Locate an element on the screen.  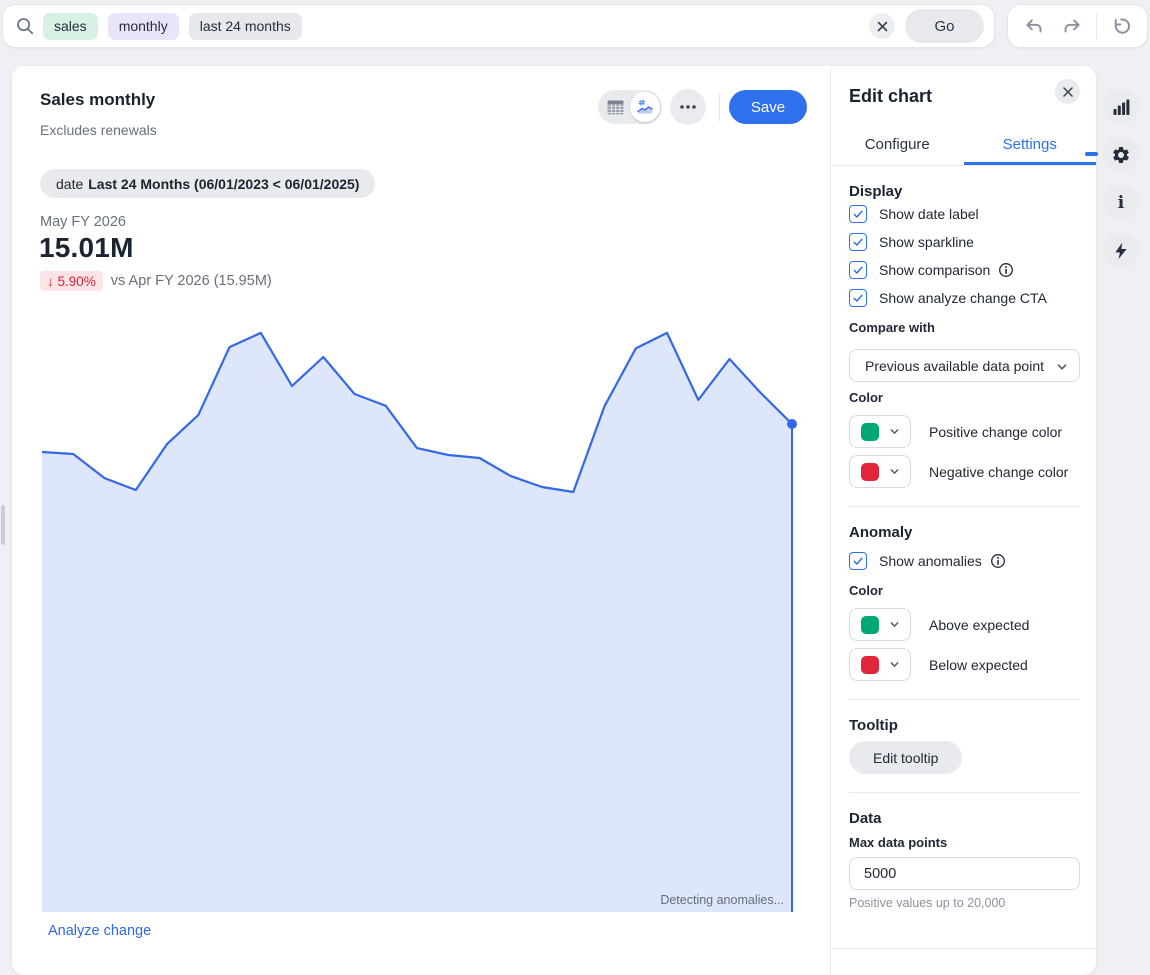
search-tag-period: last 24 months is located at coordinates (245, 26).